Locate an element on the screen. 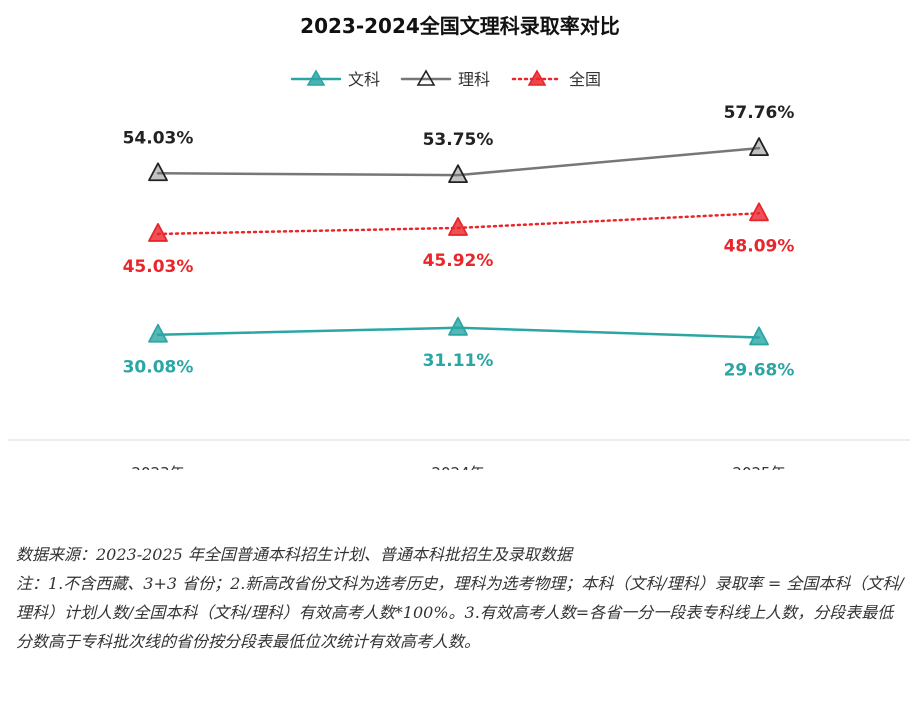 The width and height of the screenshot is (920, 710). legend-label-3: 全国 is located at coordinates (585, 79).